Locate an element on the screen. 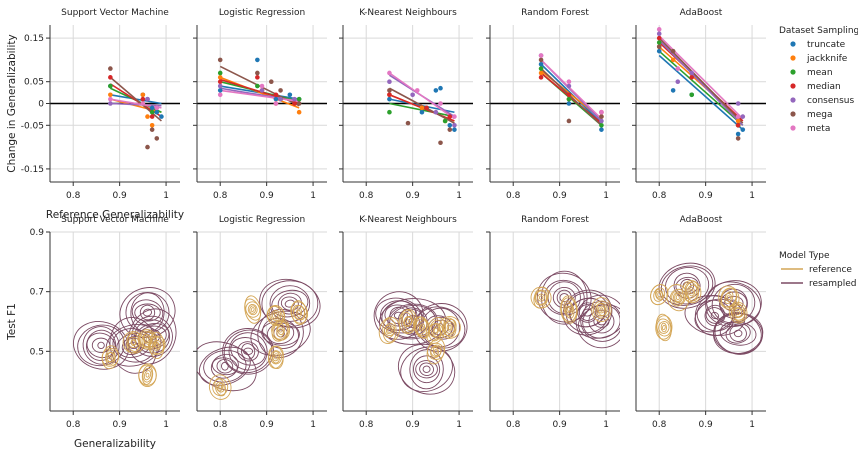  panel-random-forest: Random Forest 0.8 0.9 1 is located at coordinates (553, 104).